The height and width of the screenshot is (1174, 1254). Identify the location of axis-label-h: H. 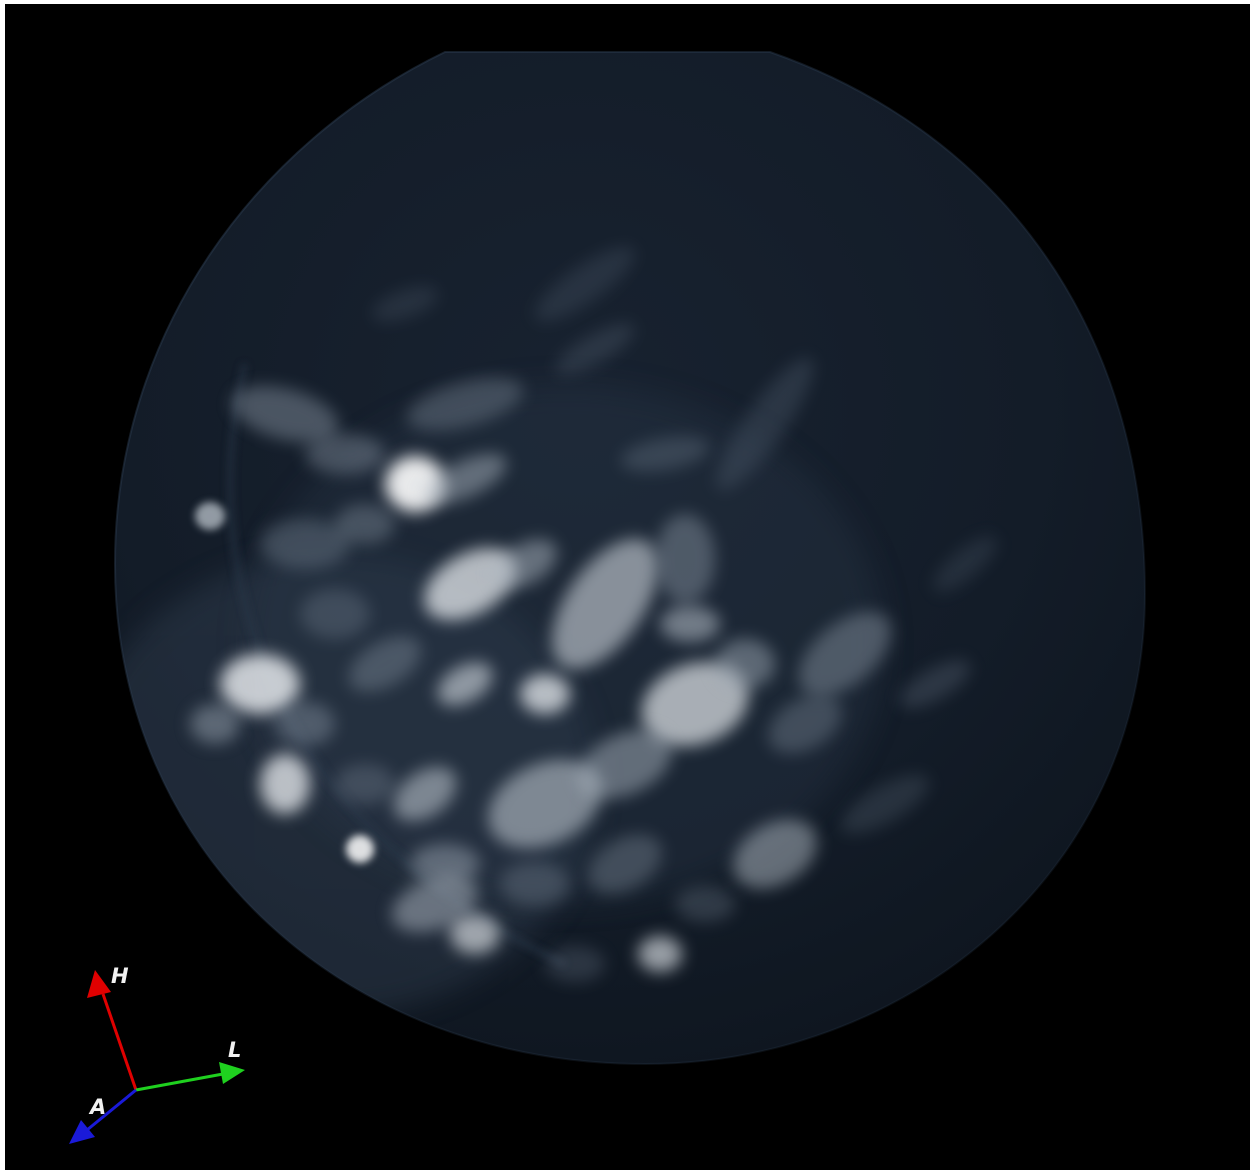
(120, 976).